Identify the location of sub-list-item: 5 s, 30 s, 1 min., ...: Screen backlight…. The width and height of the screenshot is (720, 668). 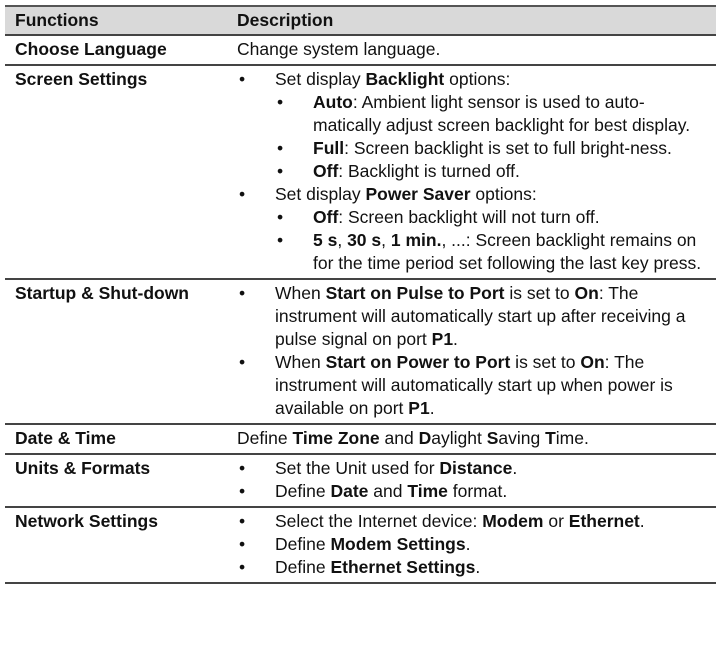
(491, 252).